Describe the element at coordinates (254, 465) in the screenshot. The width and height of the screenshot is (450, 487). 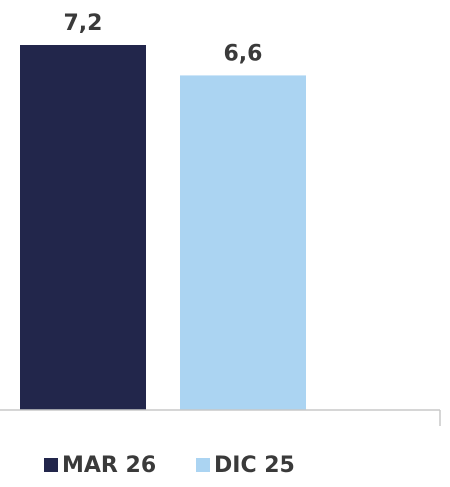
I see `legend-label-dic-25: DIC 25` at that location.